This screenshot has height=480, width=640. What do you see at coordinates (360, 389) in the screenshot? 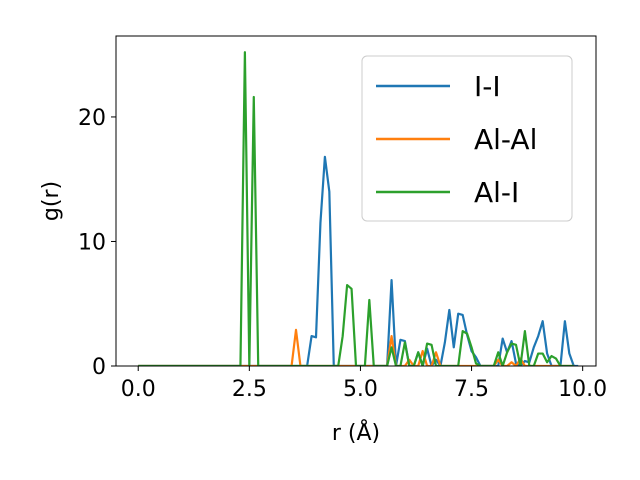
I see `x-tick-label: 5.0` at bounding box center [360, 389].